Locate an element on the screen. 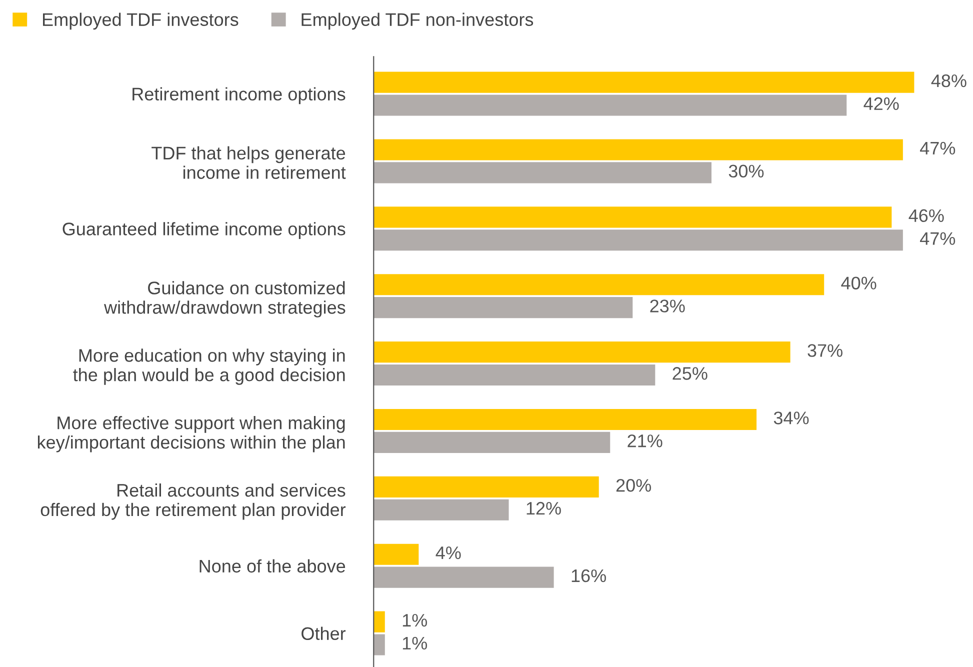 This screenshot has width=973, height=667. y-tick-label: More effective support when making key/important decisions within the plan is located at coordinates (191, 434).